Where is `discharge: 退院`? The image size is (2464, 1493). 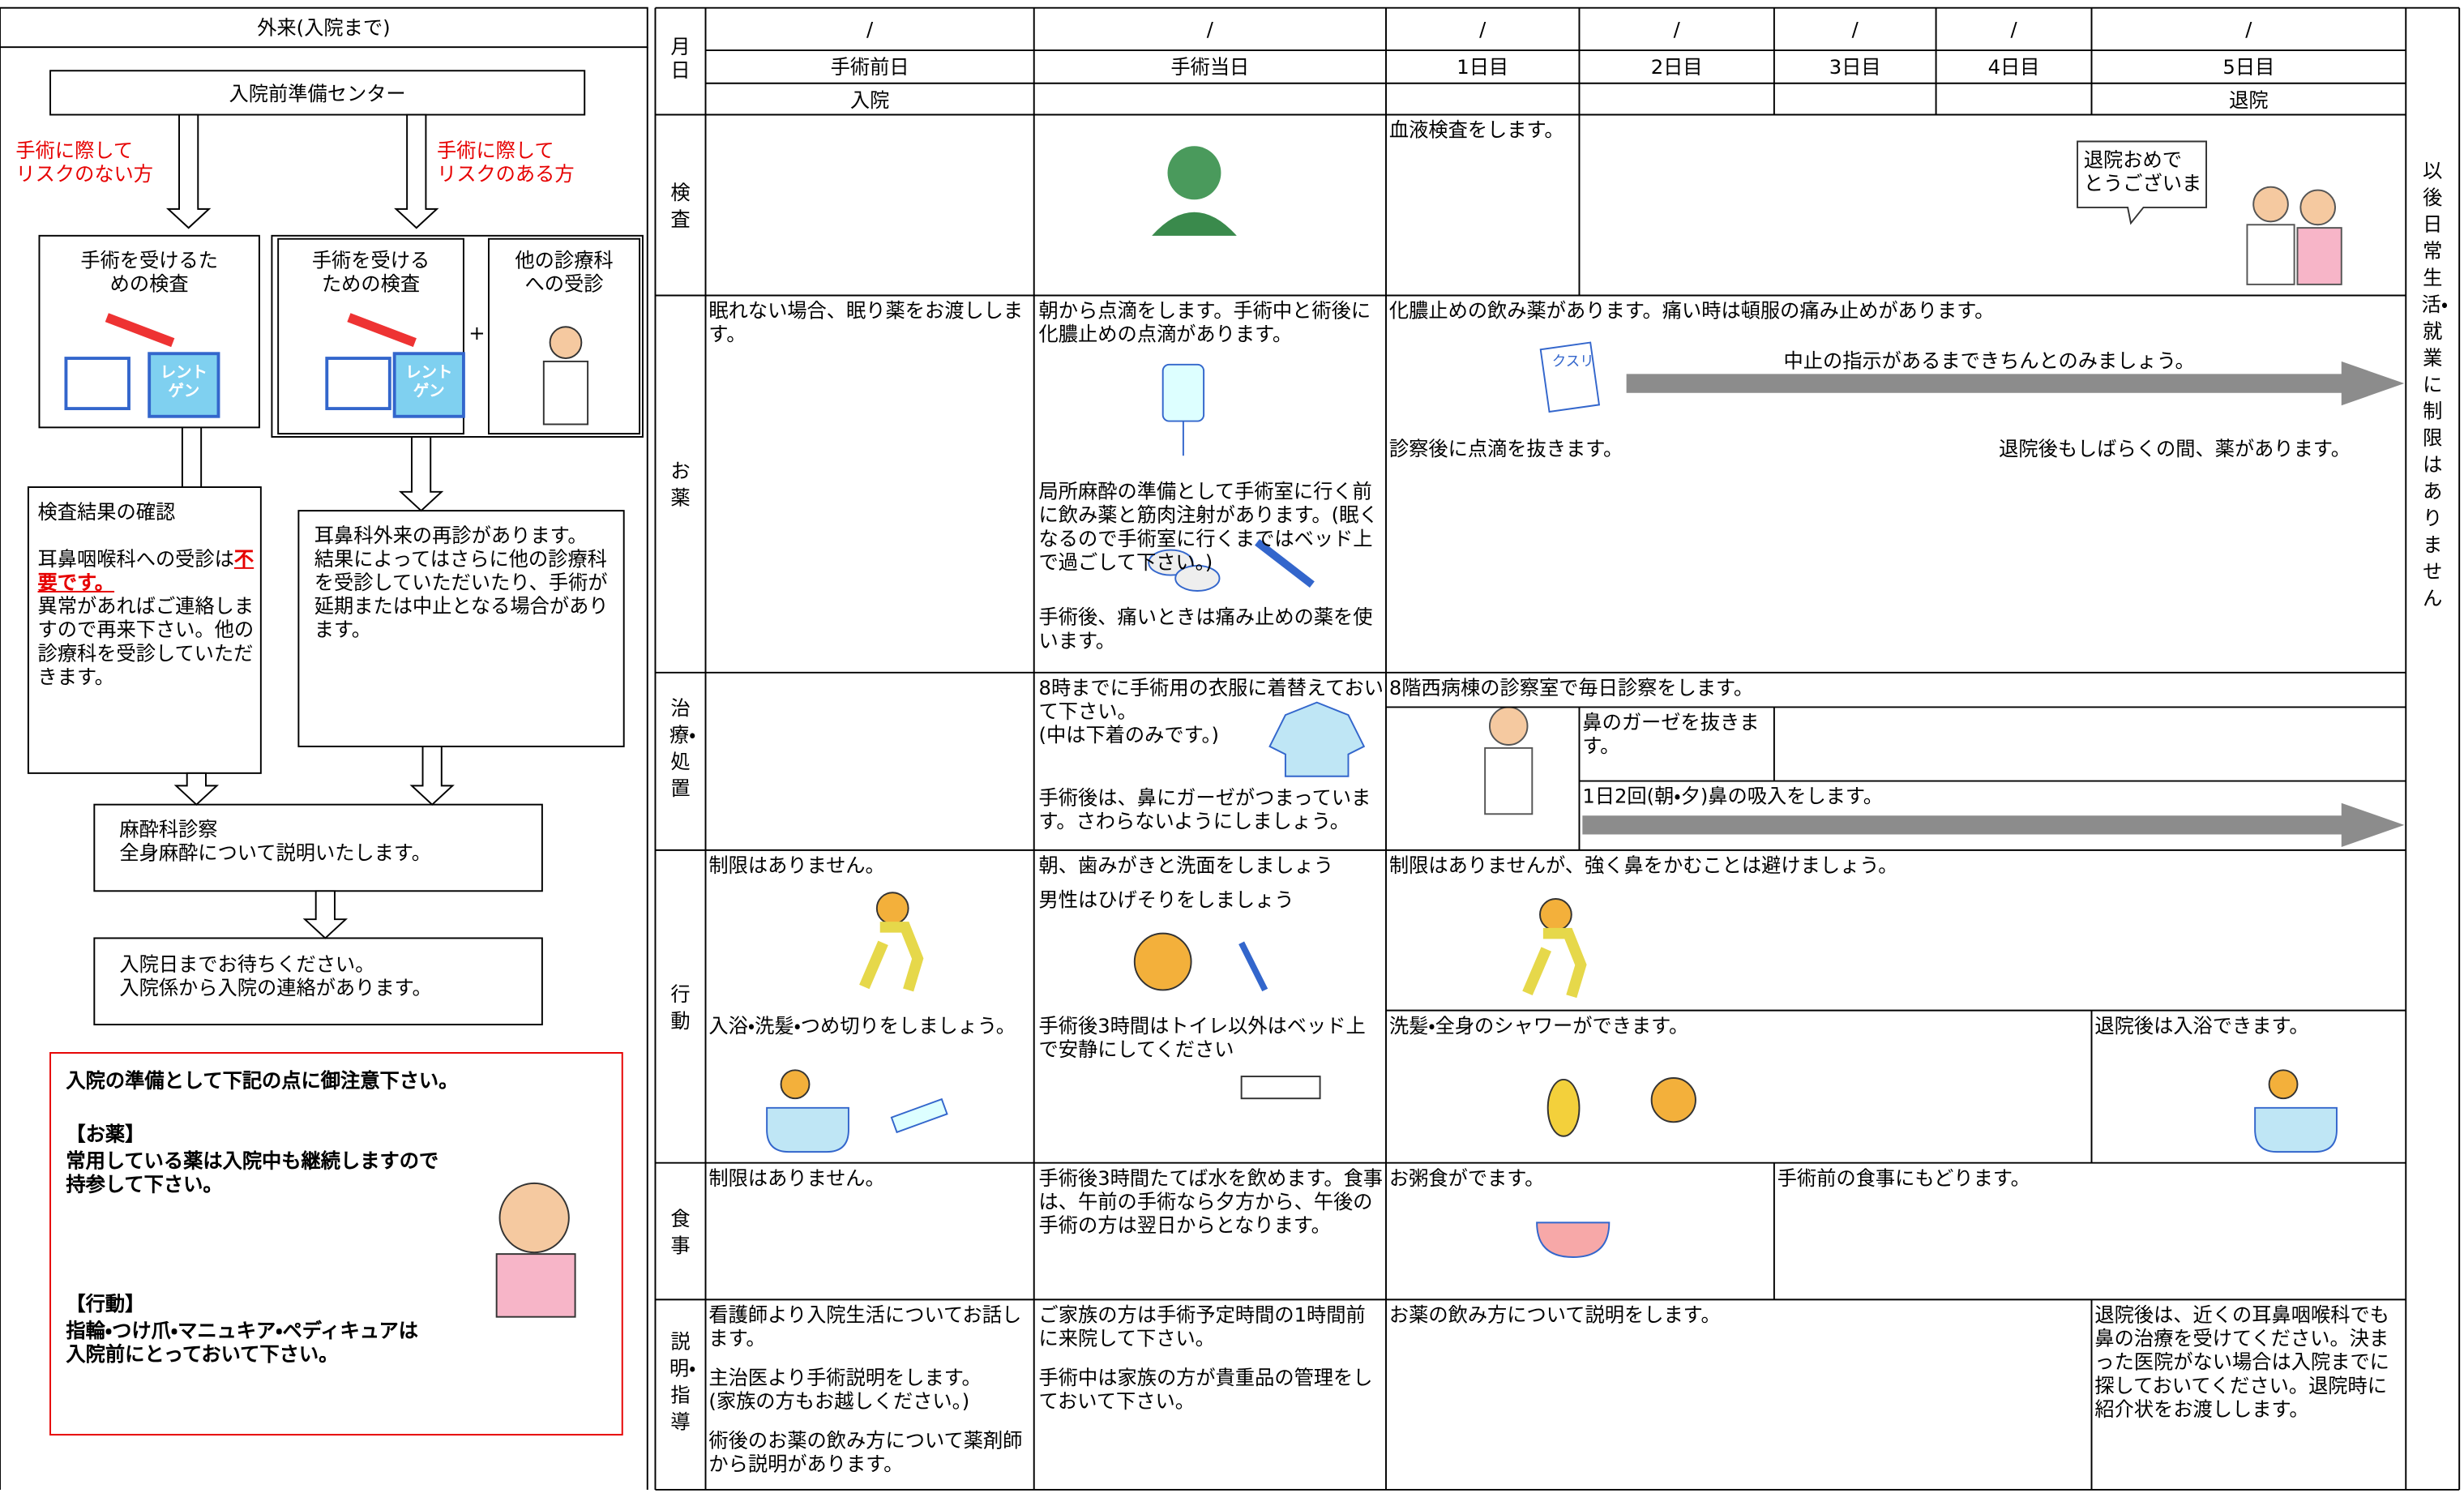 discharge: 退院 is located at coordinates (2249, 100).